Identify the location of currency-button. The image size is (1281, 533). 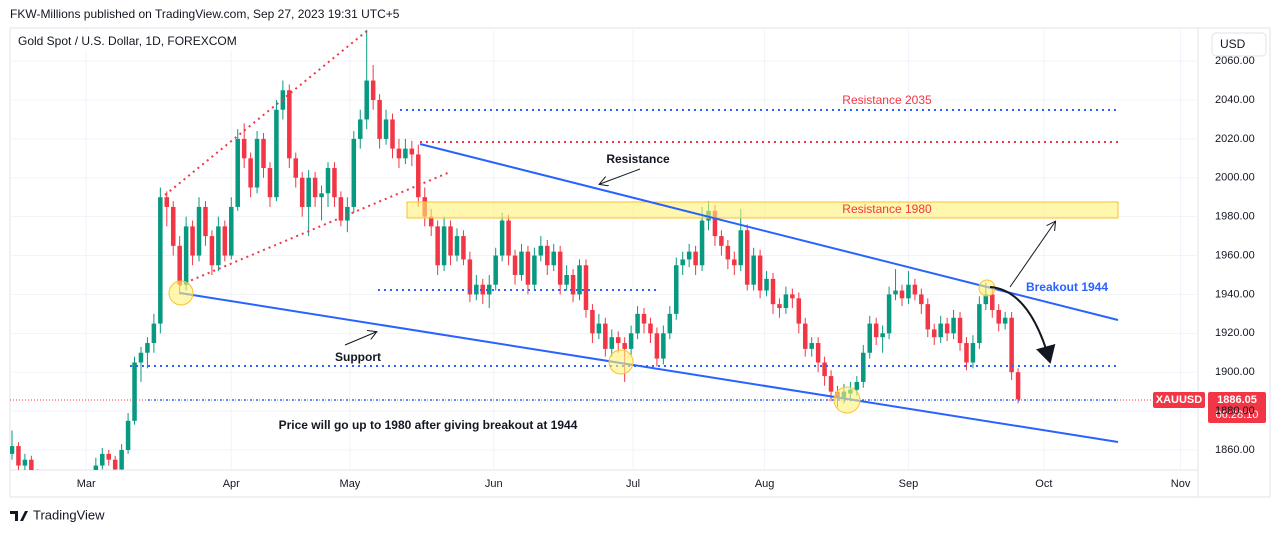
(1239, 44).